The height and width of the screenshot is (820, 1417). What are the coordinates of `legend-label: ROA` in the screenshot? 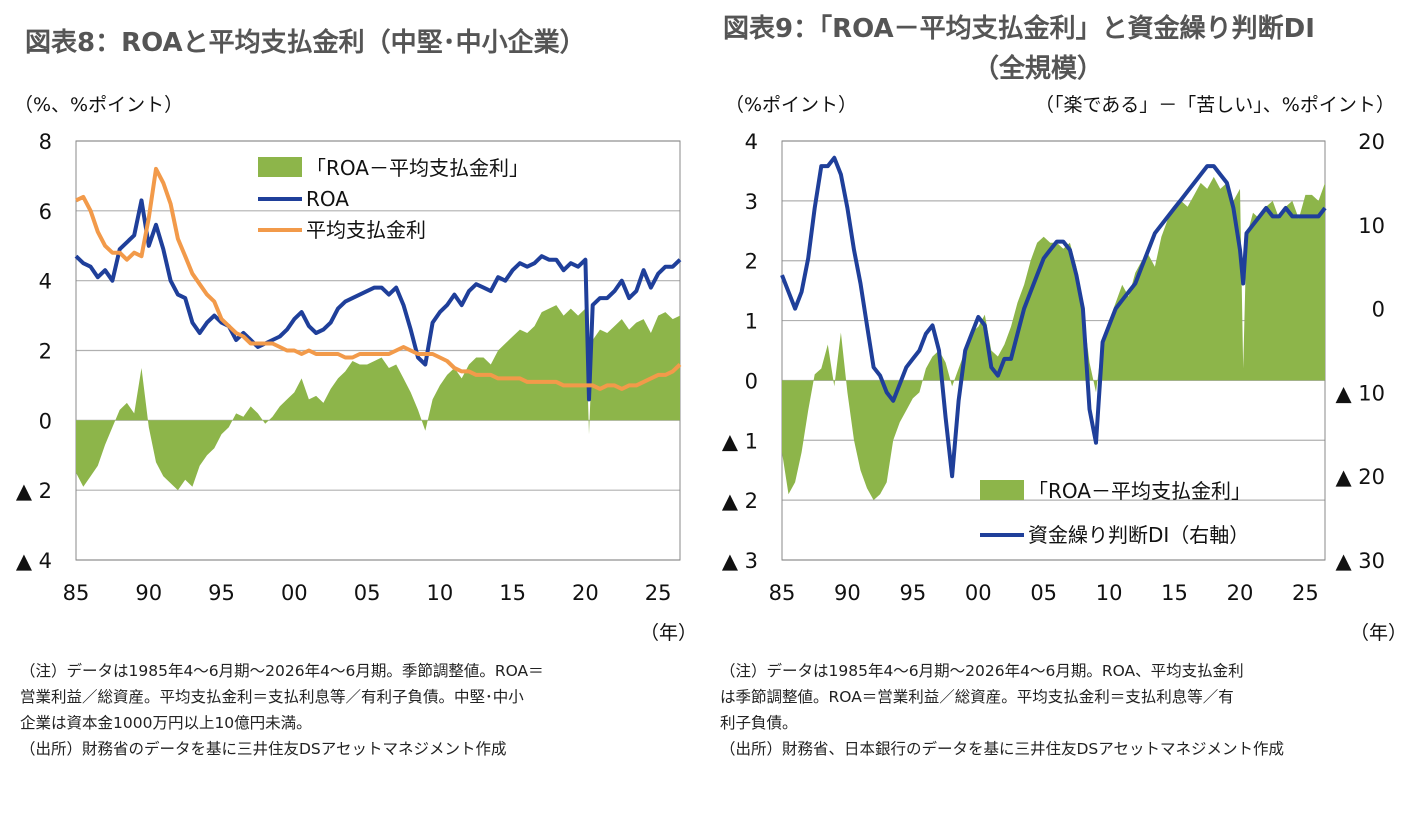 It's located at (327, 199).